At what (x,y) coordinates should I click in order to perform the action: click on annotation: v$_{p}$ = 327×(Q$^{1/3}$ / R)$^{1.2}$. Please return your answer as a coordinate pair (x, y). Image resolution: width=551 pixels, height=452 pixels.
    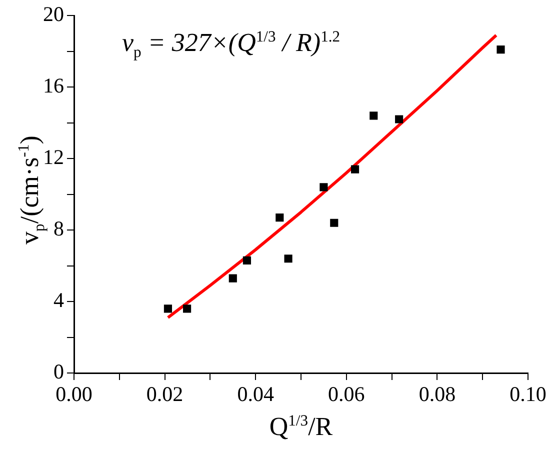
    Looking at the image, I should click on (231, 45).